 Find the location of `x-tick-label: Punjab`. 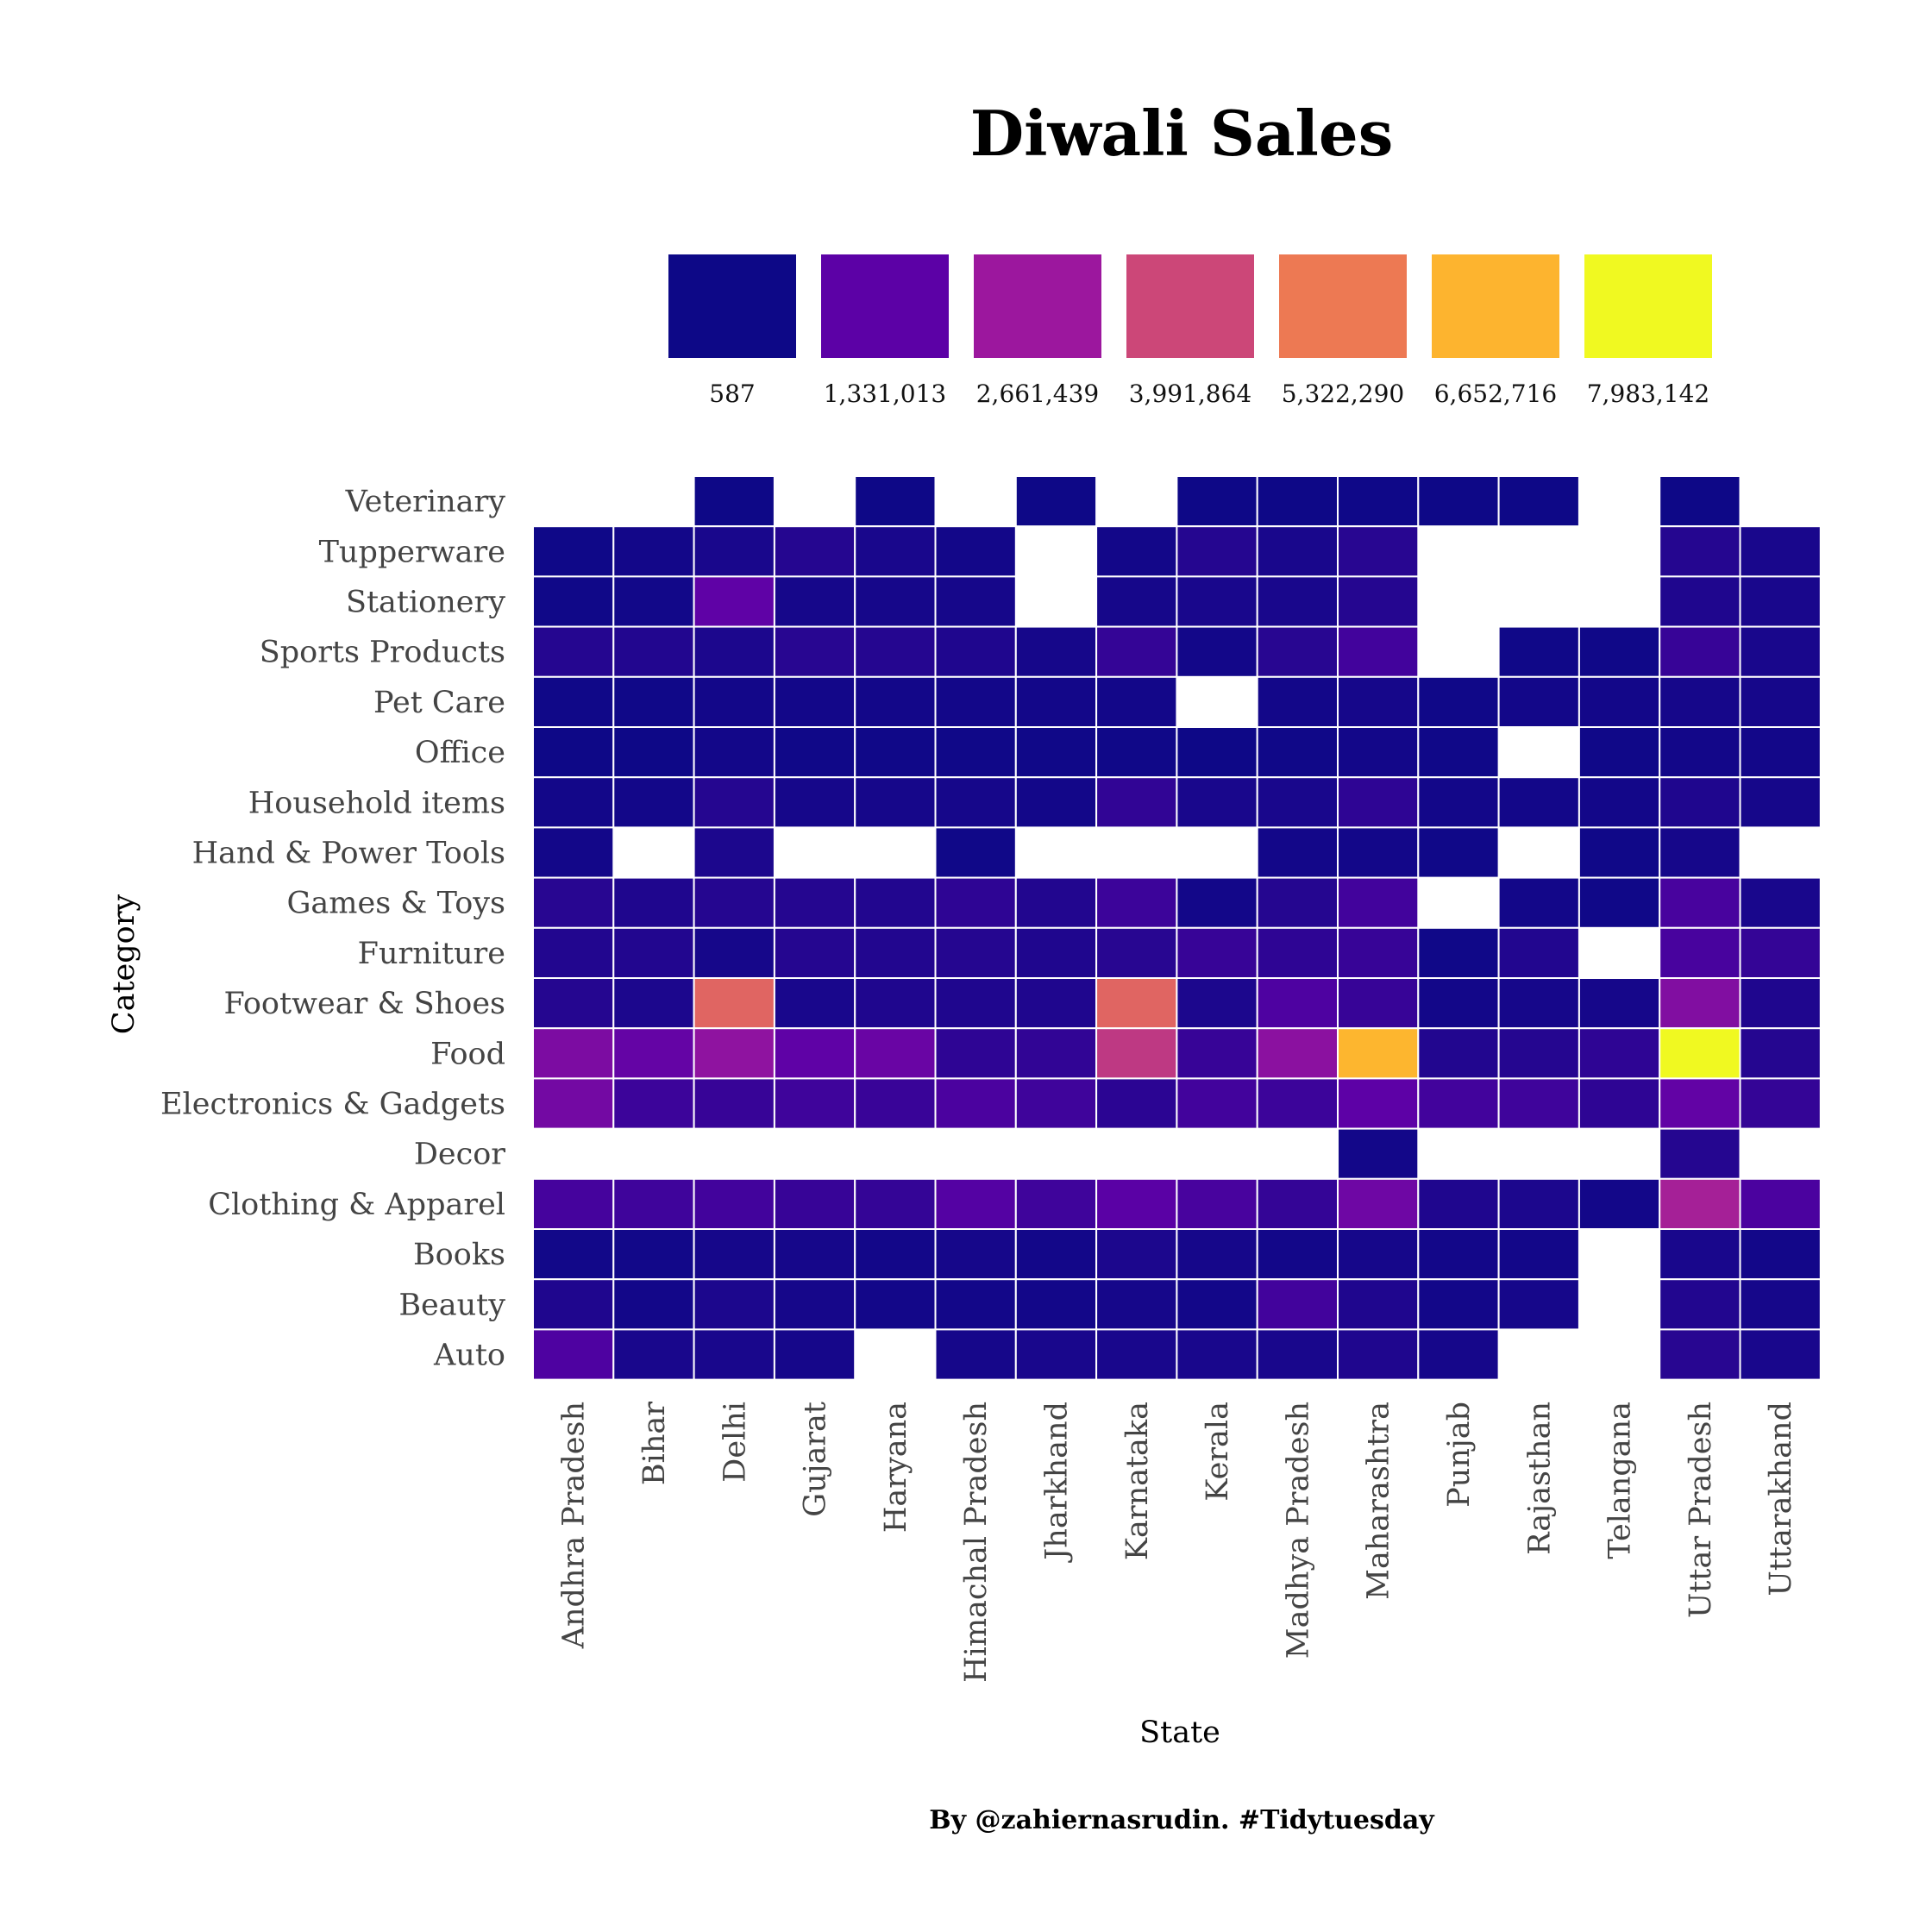

x-tick-label: Punjab is located at coordinates (1459, 1455).